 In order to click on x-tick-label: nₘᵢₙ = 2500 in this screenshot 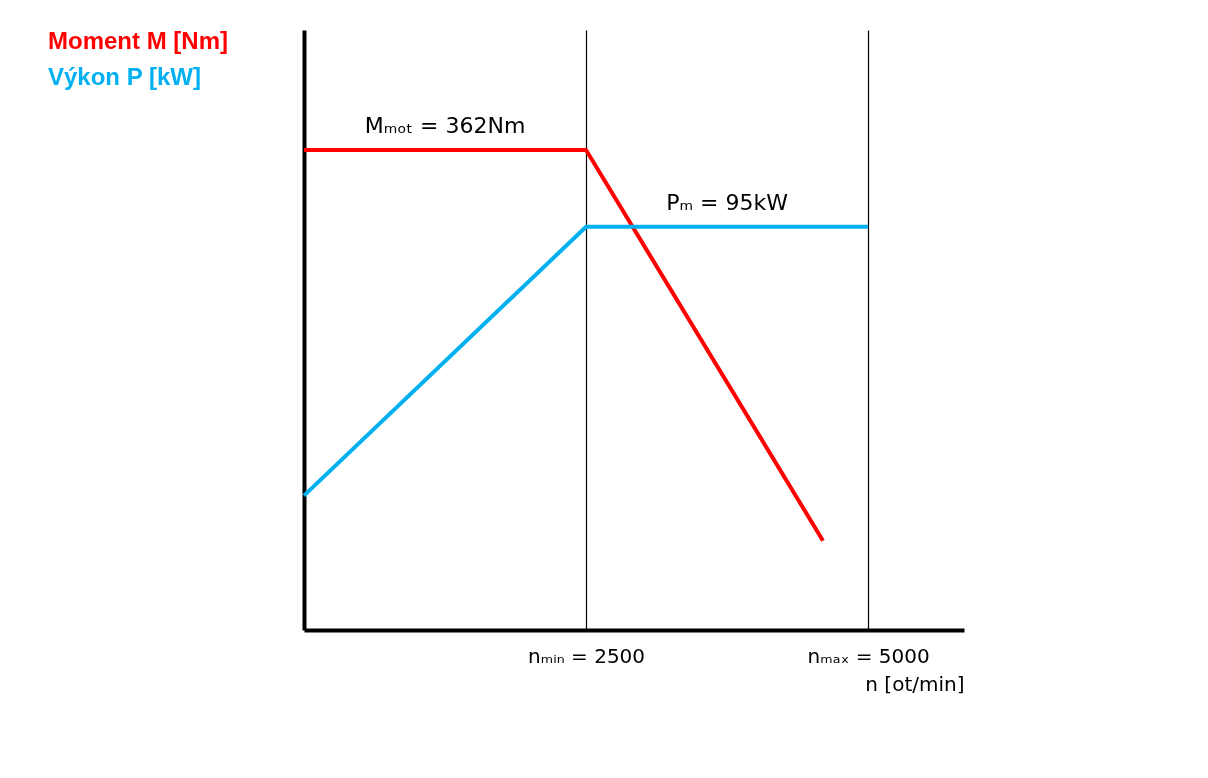, I will do `click(587, 655)`.